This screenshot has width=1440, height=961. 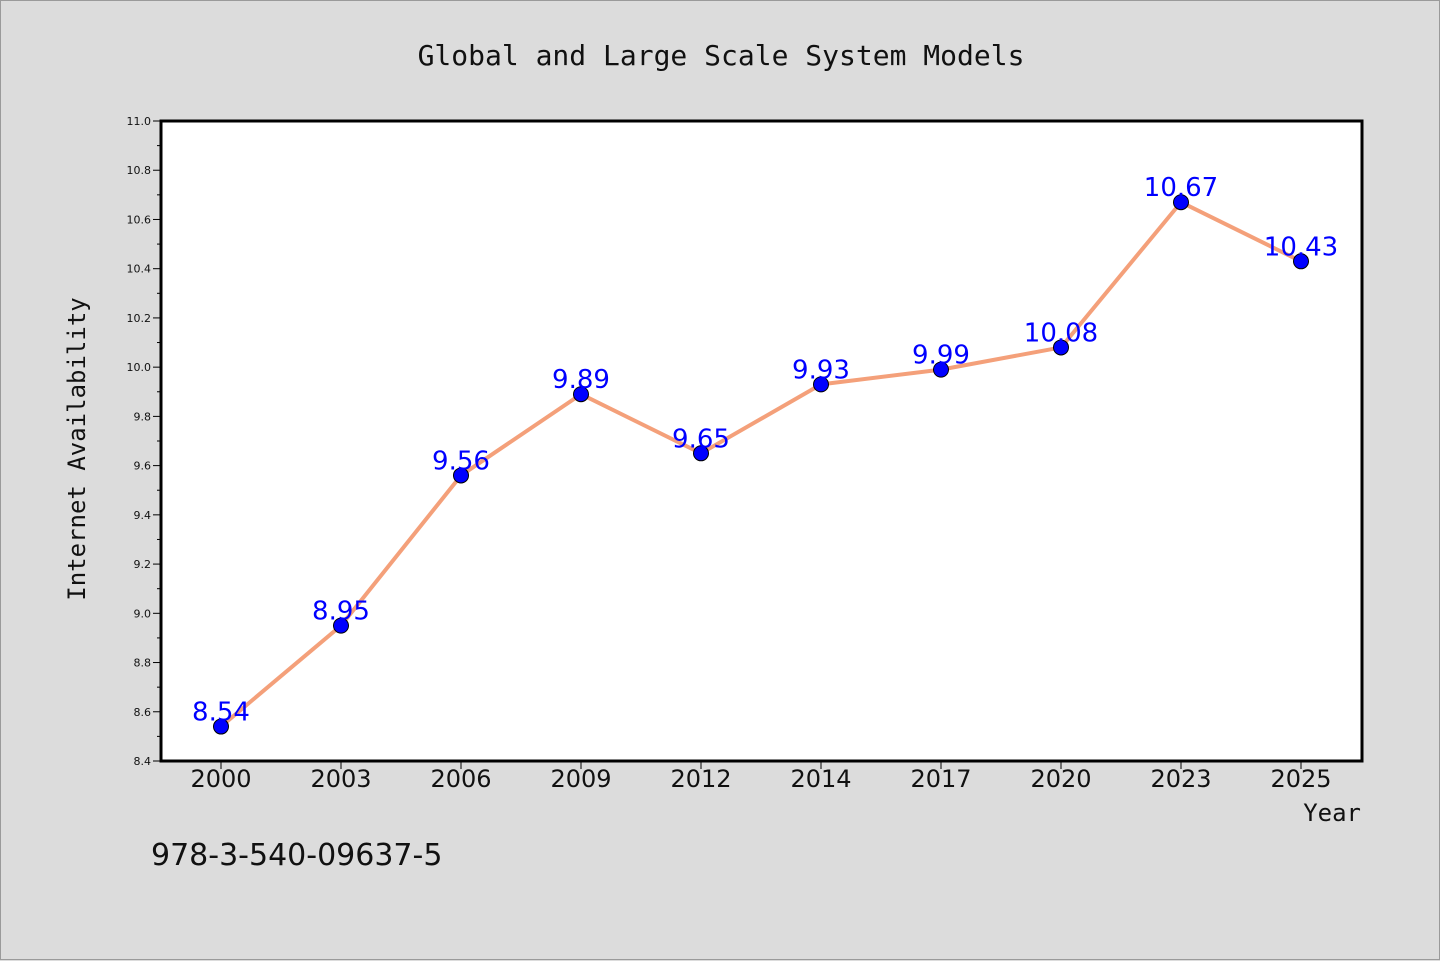 What do you see at coordinates (821, 370) in the screenshot?
I see `data-label: 9.93` at bounding box center [821, 370].